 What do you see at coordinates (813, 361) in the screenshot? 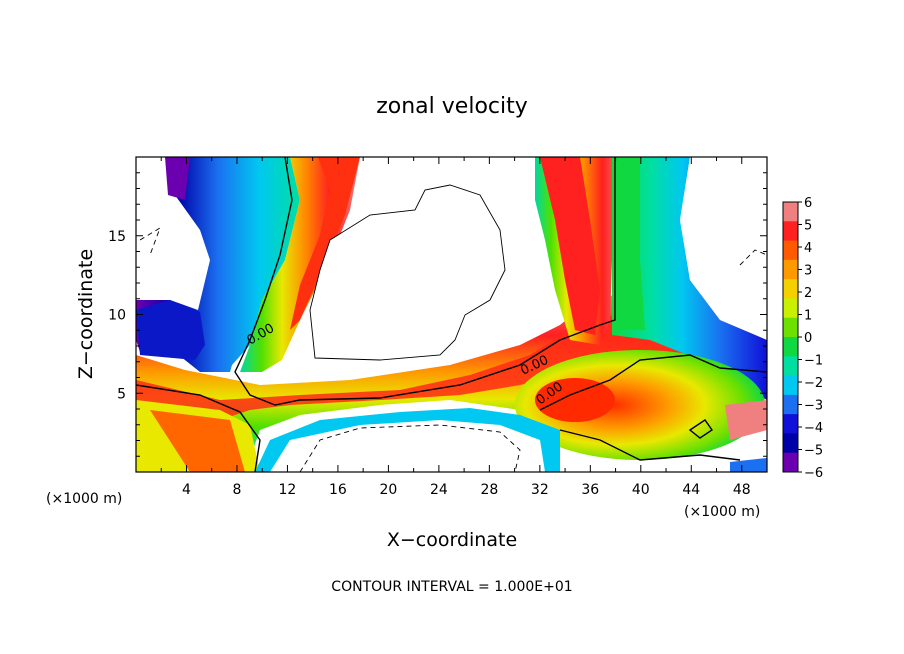
I see `colorbar-label: −1` at bounding box center [813, 361].